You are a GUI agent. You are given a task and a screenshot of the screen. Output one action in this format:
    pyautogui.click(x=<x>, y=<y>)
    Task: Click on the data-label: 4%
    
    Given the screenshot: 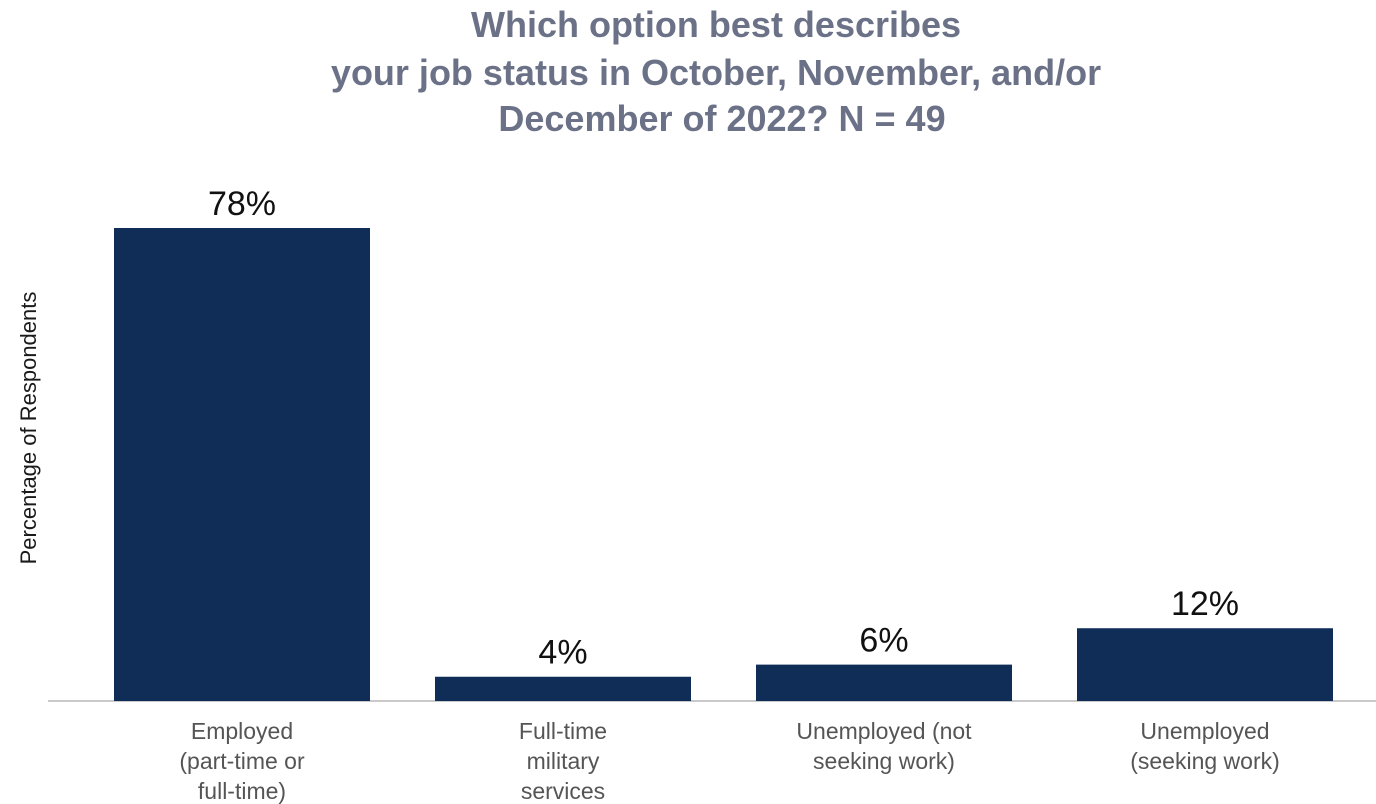 What is the action you would take?
    pyautogui.click(x=562, y=653)
    